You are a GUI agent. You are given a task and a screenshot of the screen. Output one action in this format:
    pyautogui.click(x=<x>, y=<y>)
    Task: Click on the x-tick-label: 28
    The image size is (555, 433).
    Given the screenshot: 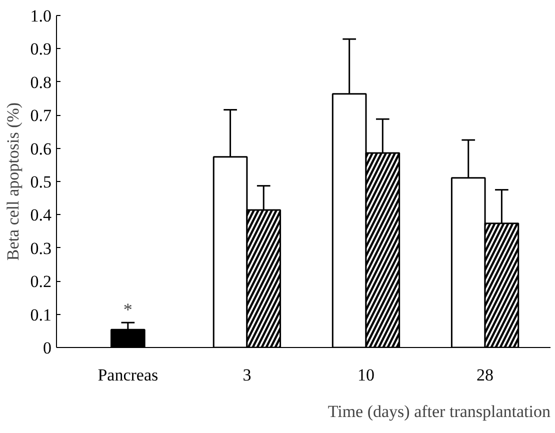 What is the action you would take?
    pyautogui.click(x=485, y=375)
    